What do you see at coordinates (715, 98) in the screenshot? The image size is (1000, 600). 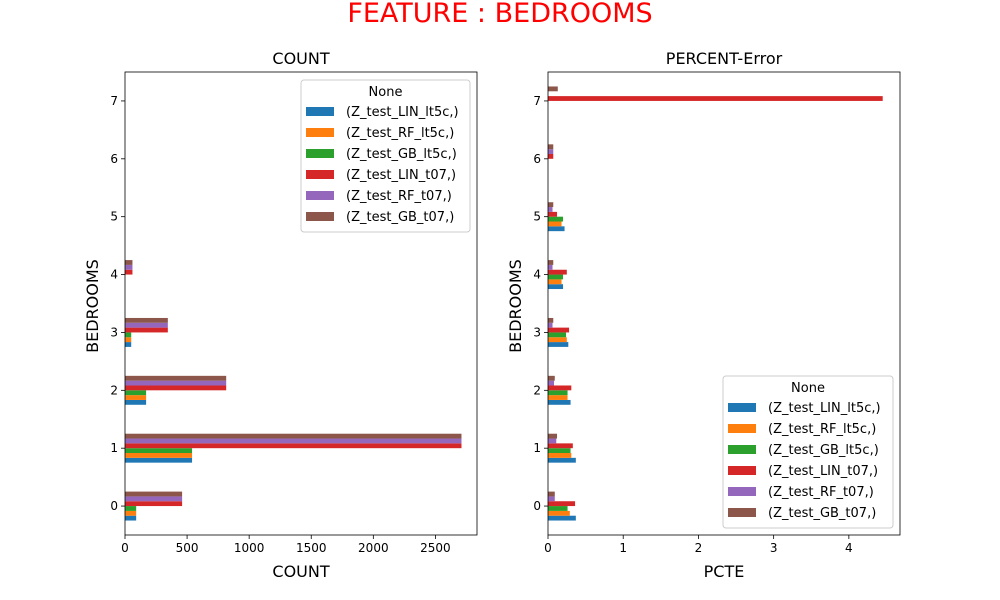 I see `chart1-bar-s3-c7` at bounding box center [715, 98].